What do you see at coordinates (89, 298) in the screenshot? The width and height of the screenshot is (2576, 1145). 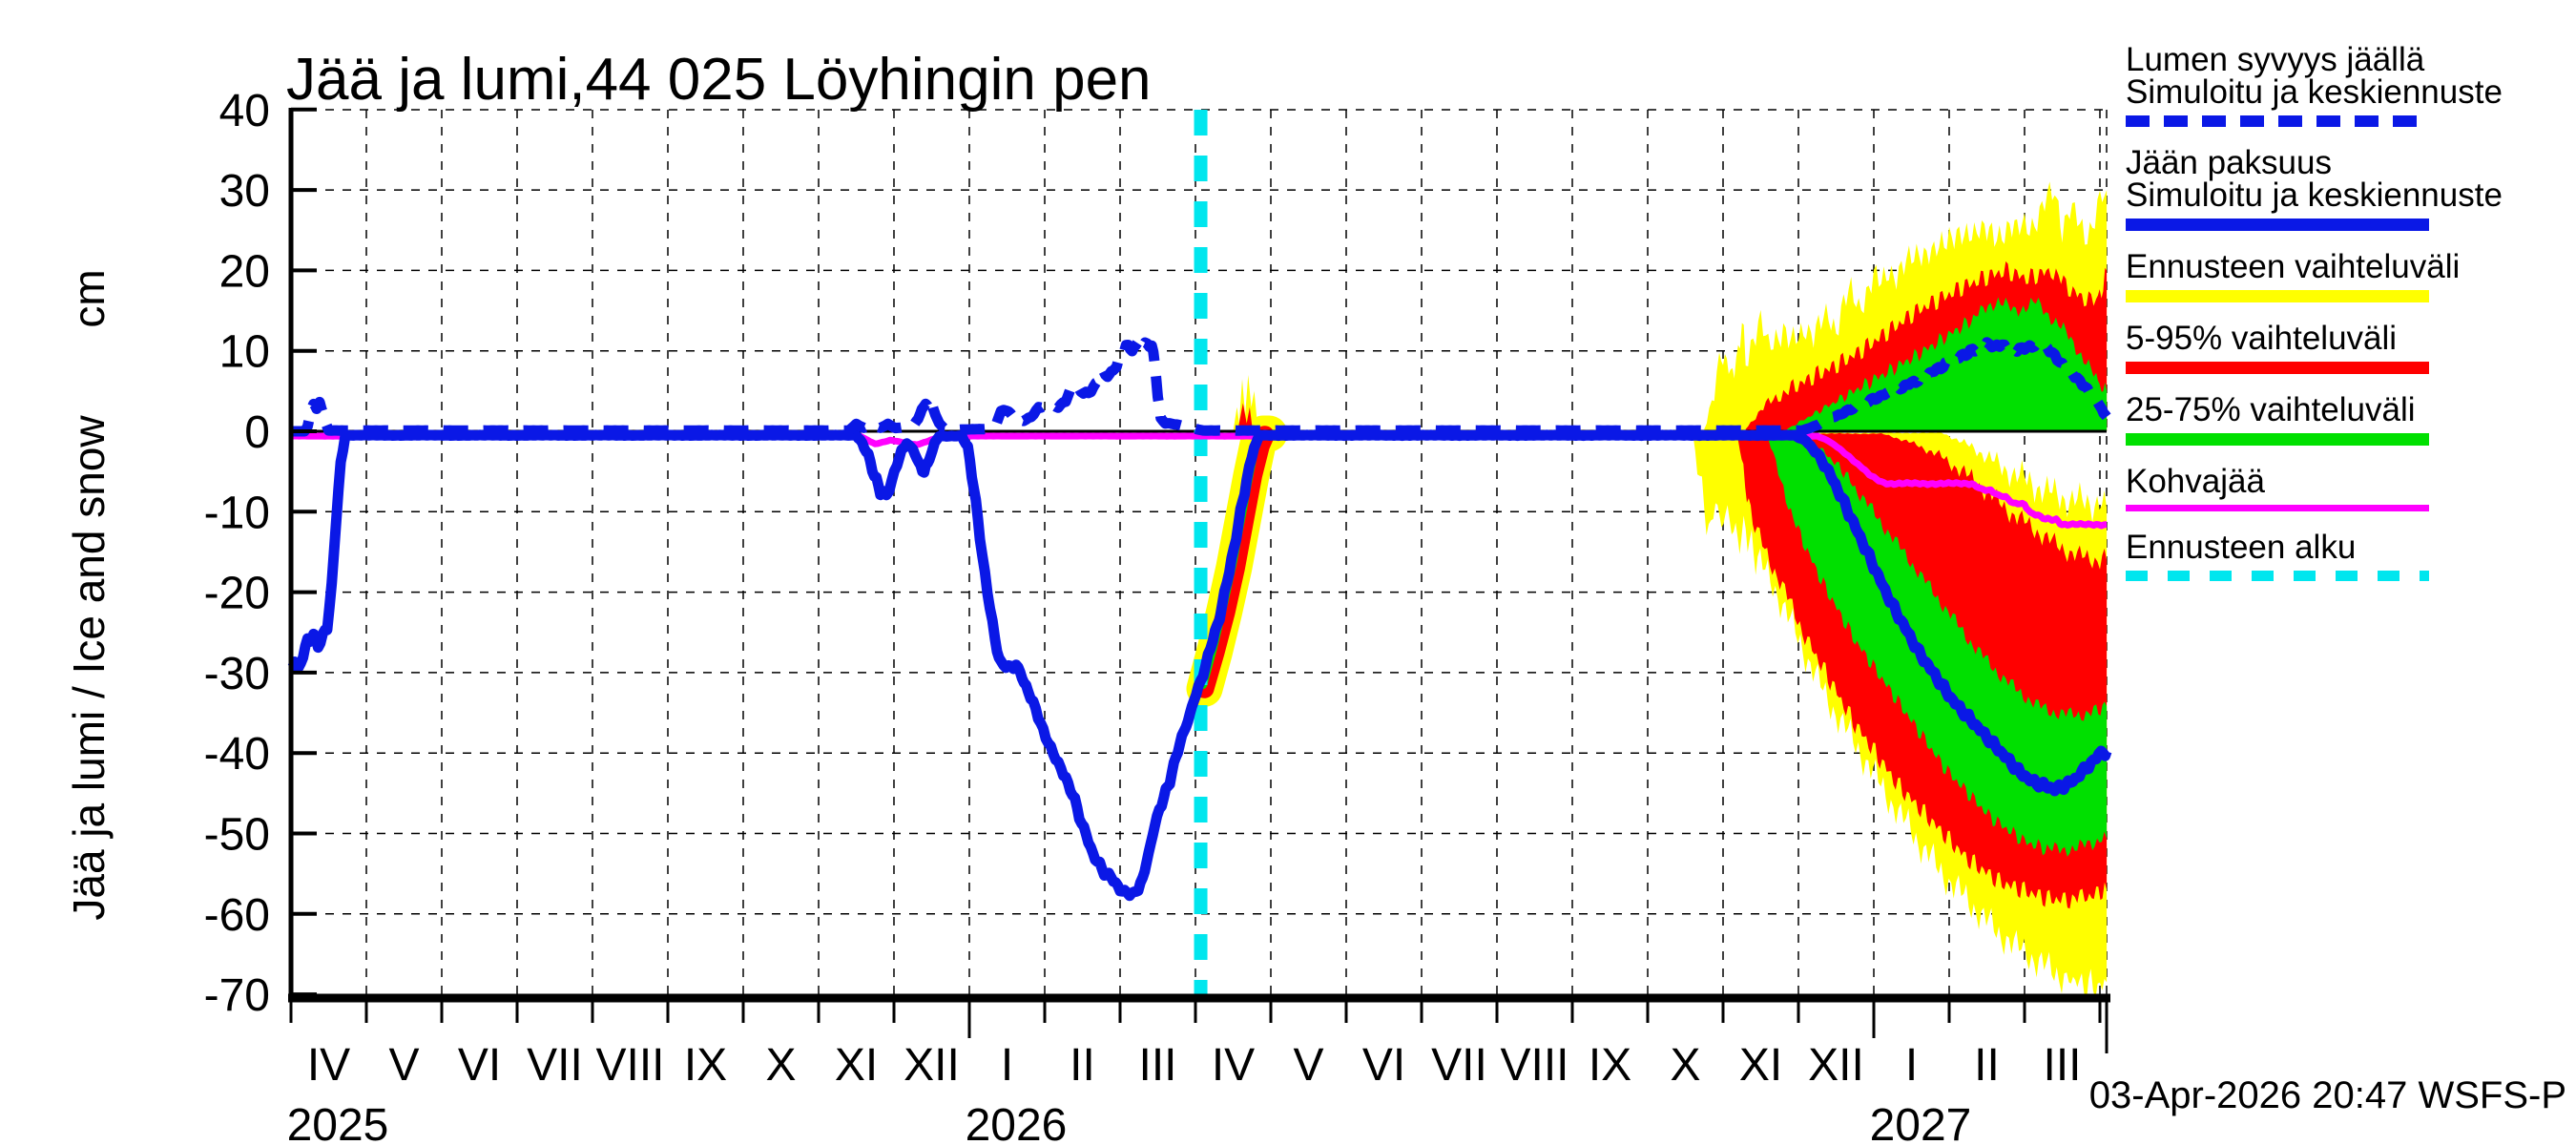 I see `y-axis-unit: cm` at bounding box center [89, 298].